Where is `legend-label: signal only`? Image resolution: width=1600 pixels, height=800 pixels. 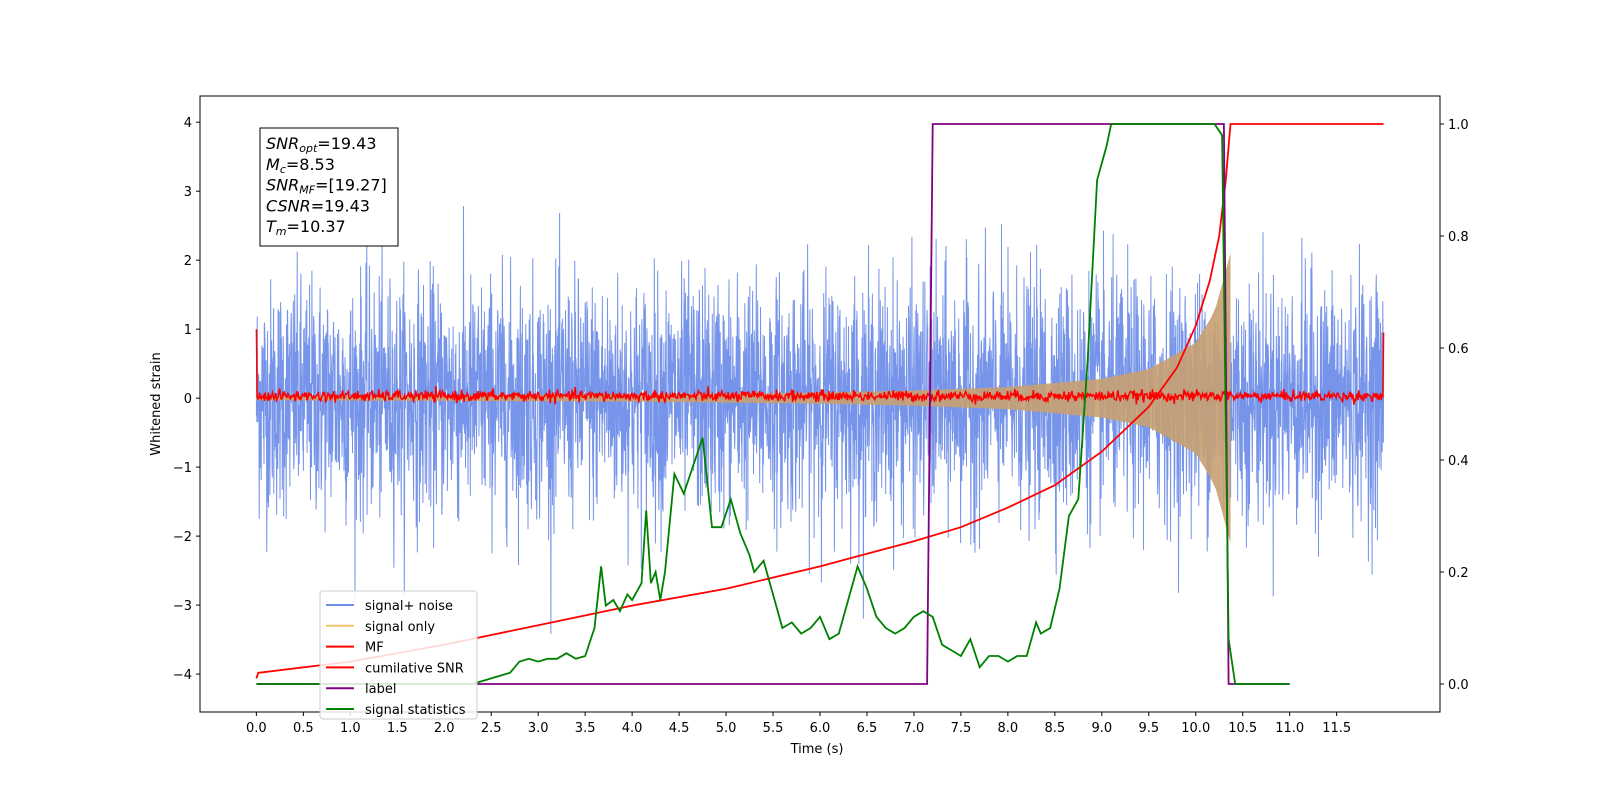 legend-label: signal only is located at coordinates (400, 627).